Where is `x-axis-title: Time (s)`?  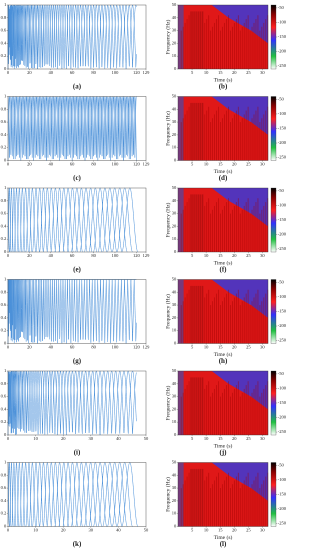
x-axis-title: Time (s) is located at coordinates (223, 445).